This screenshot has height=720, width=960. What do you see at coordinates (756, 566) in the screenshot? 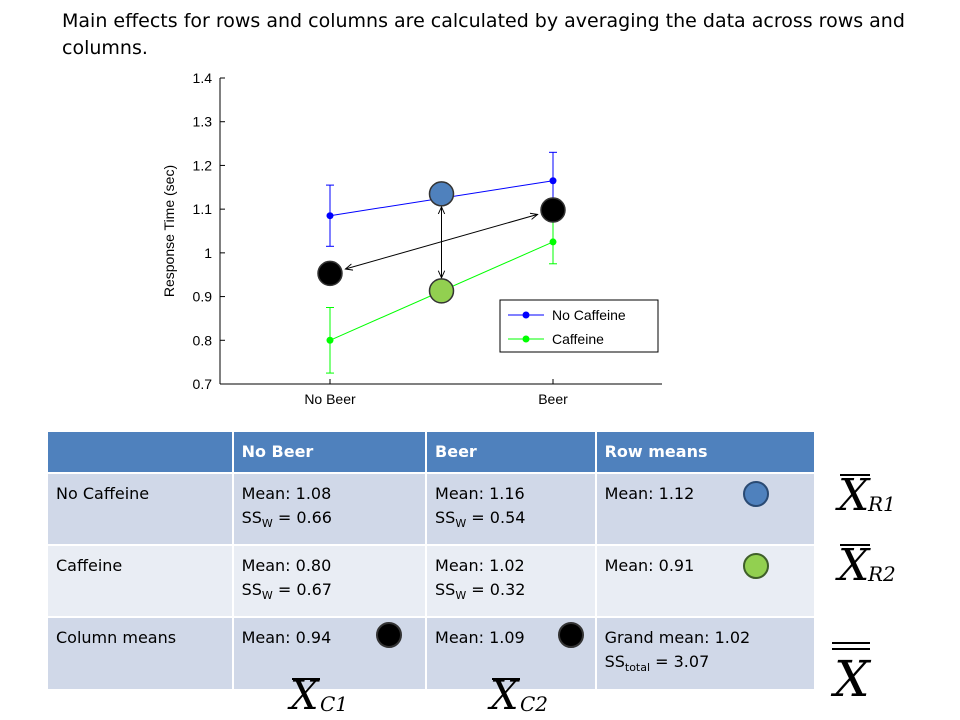
I see `row-mean-marker-green` at bounding box center [756, 566].